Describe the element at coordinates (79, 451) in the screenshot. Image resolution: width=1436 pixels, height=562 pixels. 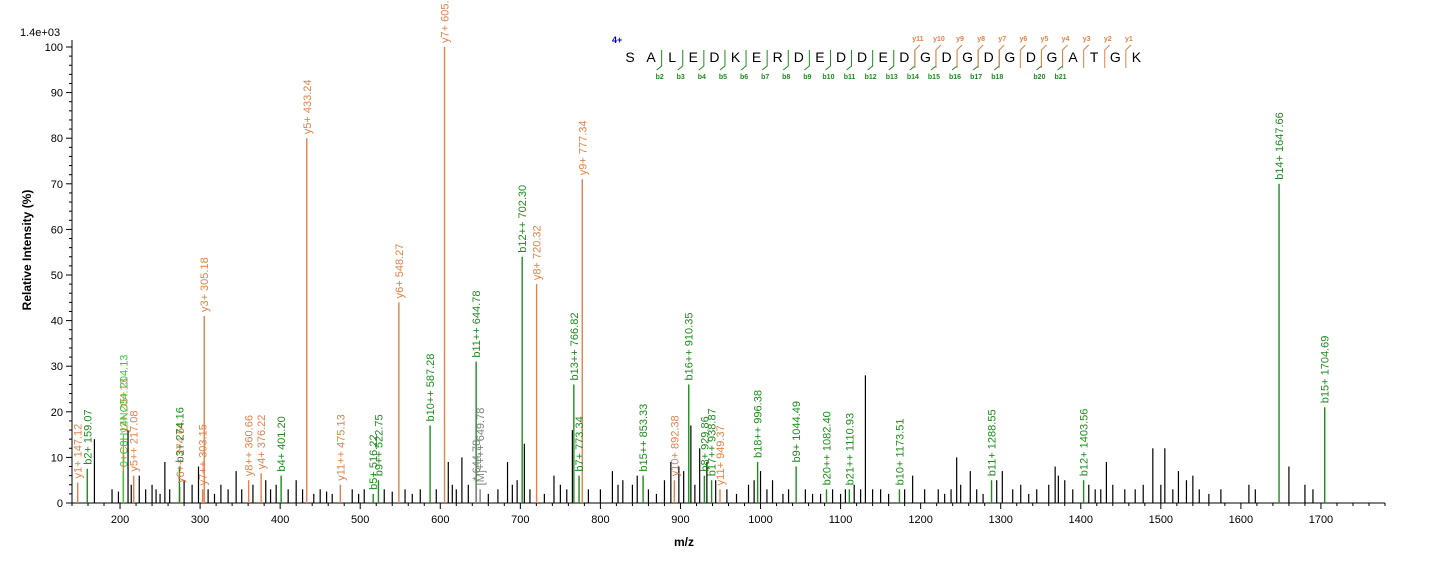
I see `peak-label-y: y1+ 147.12` at that location.